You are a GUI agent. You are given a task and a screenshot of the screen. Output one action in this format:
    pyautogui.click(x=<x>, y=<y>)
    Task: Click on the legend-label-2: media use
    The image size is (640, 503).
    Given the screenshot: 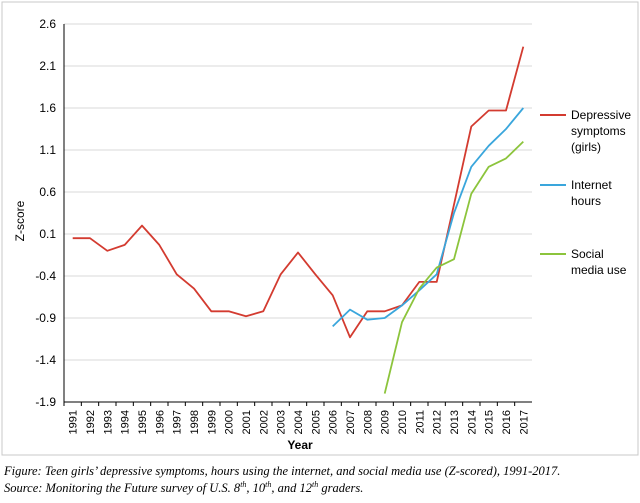 What is the action you would take?
    pyautogui.click(x=599, y=270)
    